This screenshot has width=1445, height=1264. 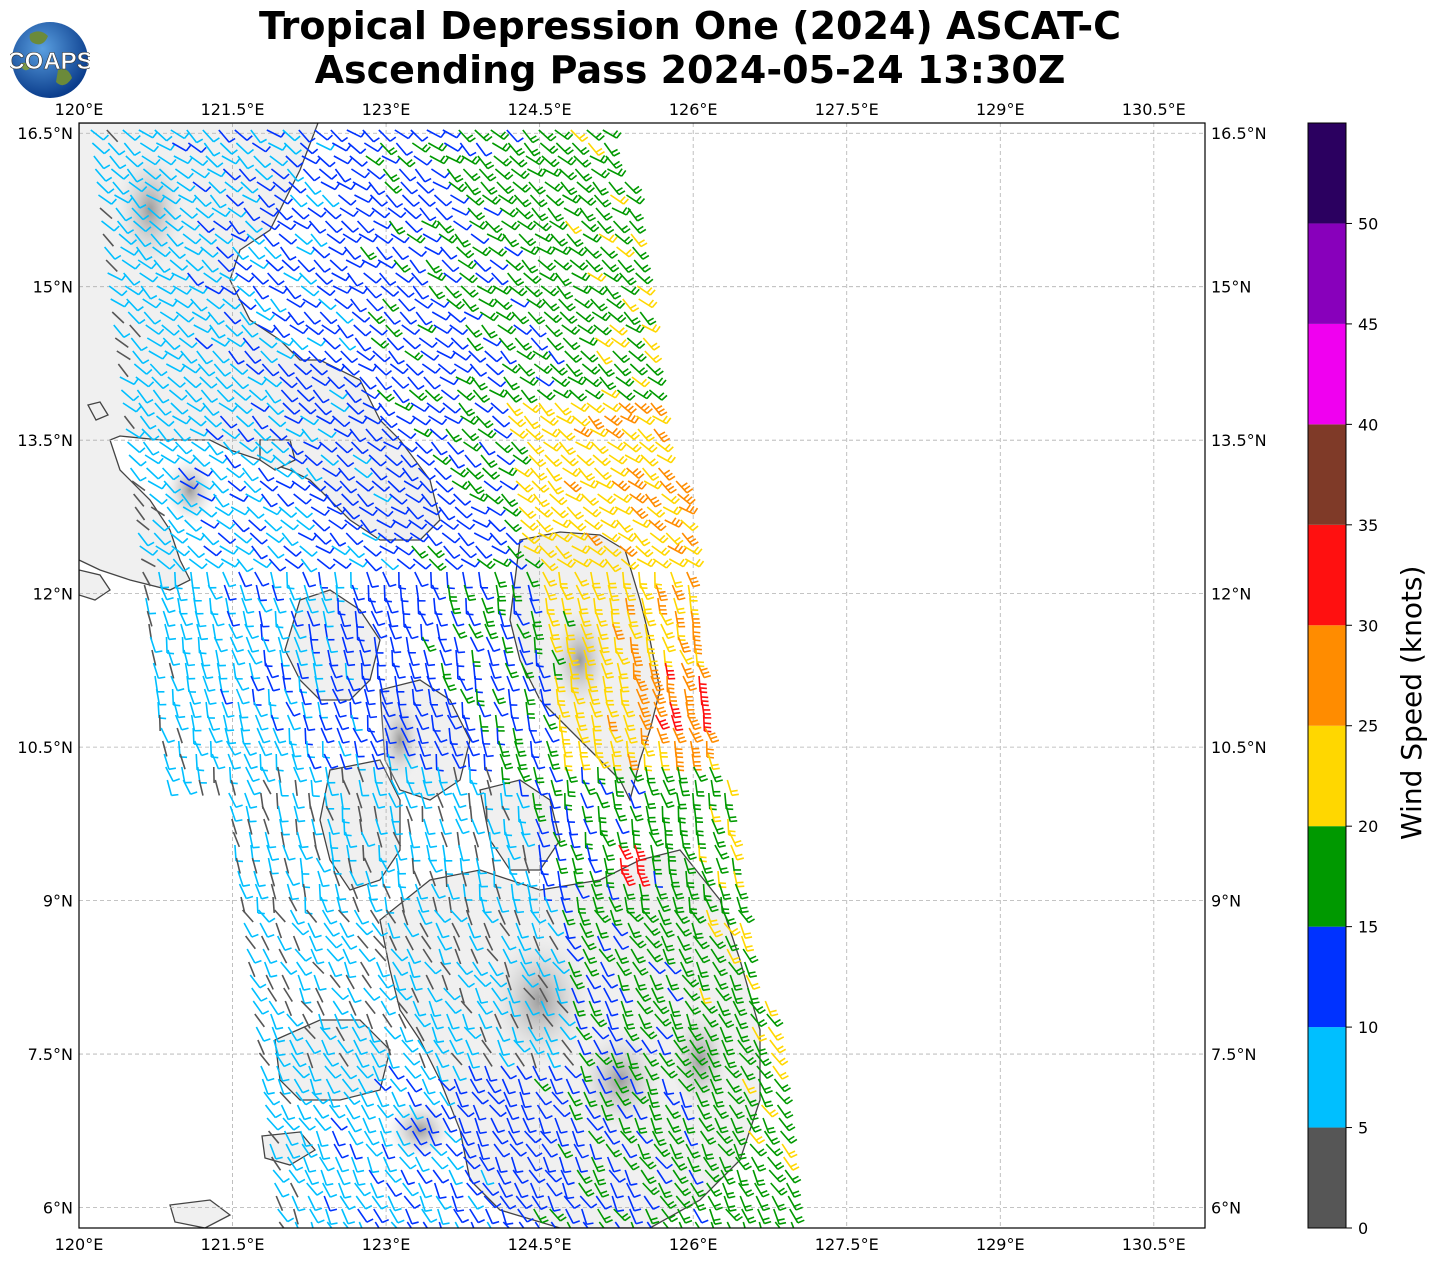 What do you see at coordinates (233, 109) in the screenshot?
I see `lon-tick-top: 121.5°E` at bounding box center [233, 109].